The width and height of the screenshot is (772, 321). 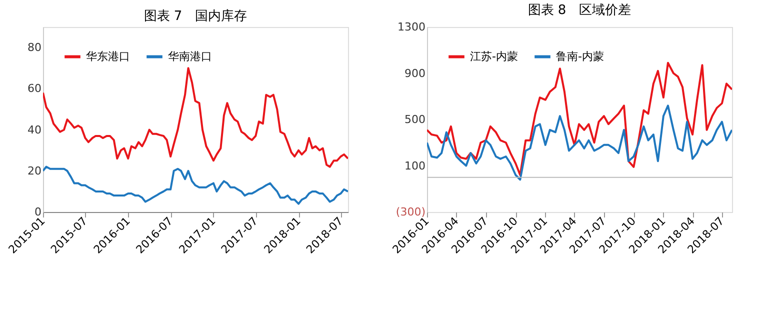 What do you see at coordinates (38, 212) in the screenshot?
I see `y-tick-label: 0` at bounding box center [38, 212].